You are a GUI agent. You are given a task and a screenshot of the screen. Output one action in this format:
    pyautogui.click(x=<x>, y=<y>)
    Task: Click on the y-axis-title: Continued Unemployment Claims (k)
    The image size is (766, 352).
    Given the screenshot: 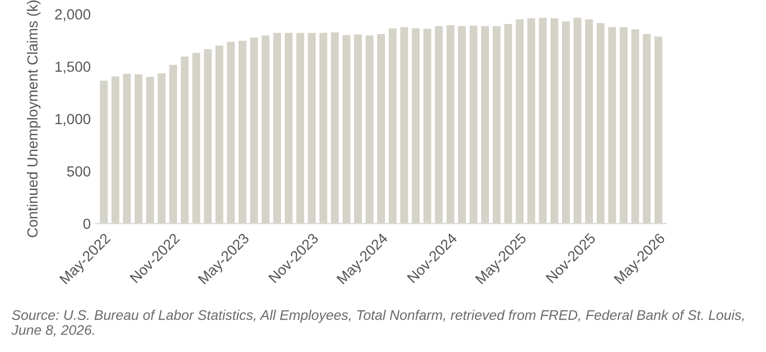 What is the action you would take?
    pyautogui.click(x=33, y=119)
    